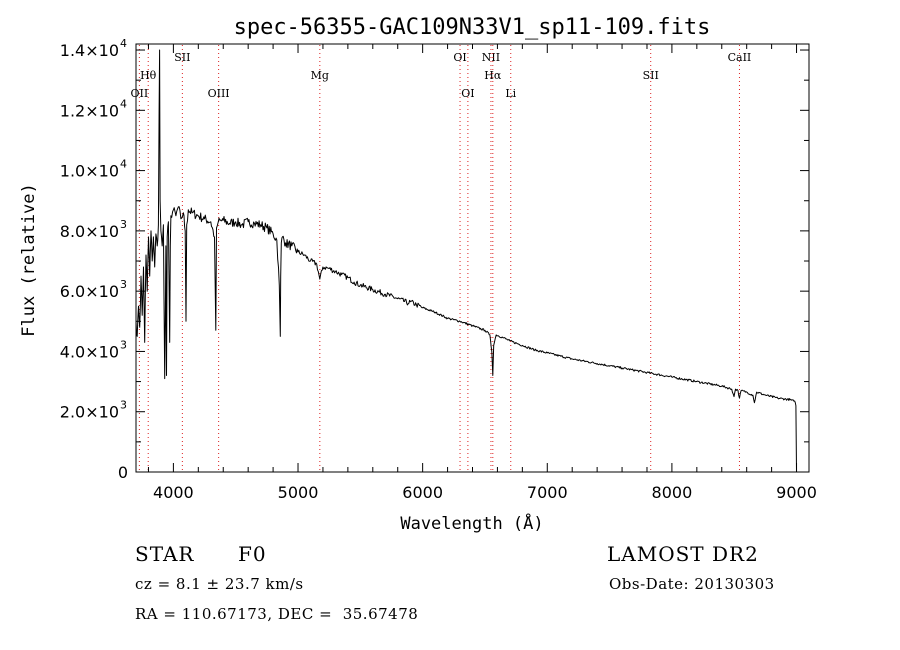  Describe the element at coordinates (89, 110) in the screenshot. I see `y-tick-mantissa: 1.2×10` at that location.